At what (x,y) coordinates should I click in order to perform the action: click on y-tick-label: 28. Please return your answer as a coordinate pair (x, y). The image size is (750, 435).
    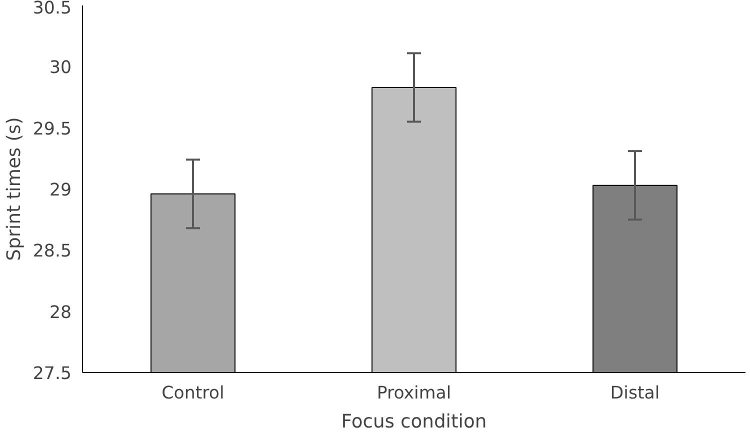
    Looking at the image, I should click on (60, 312).